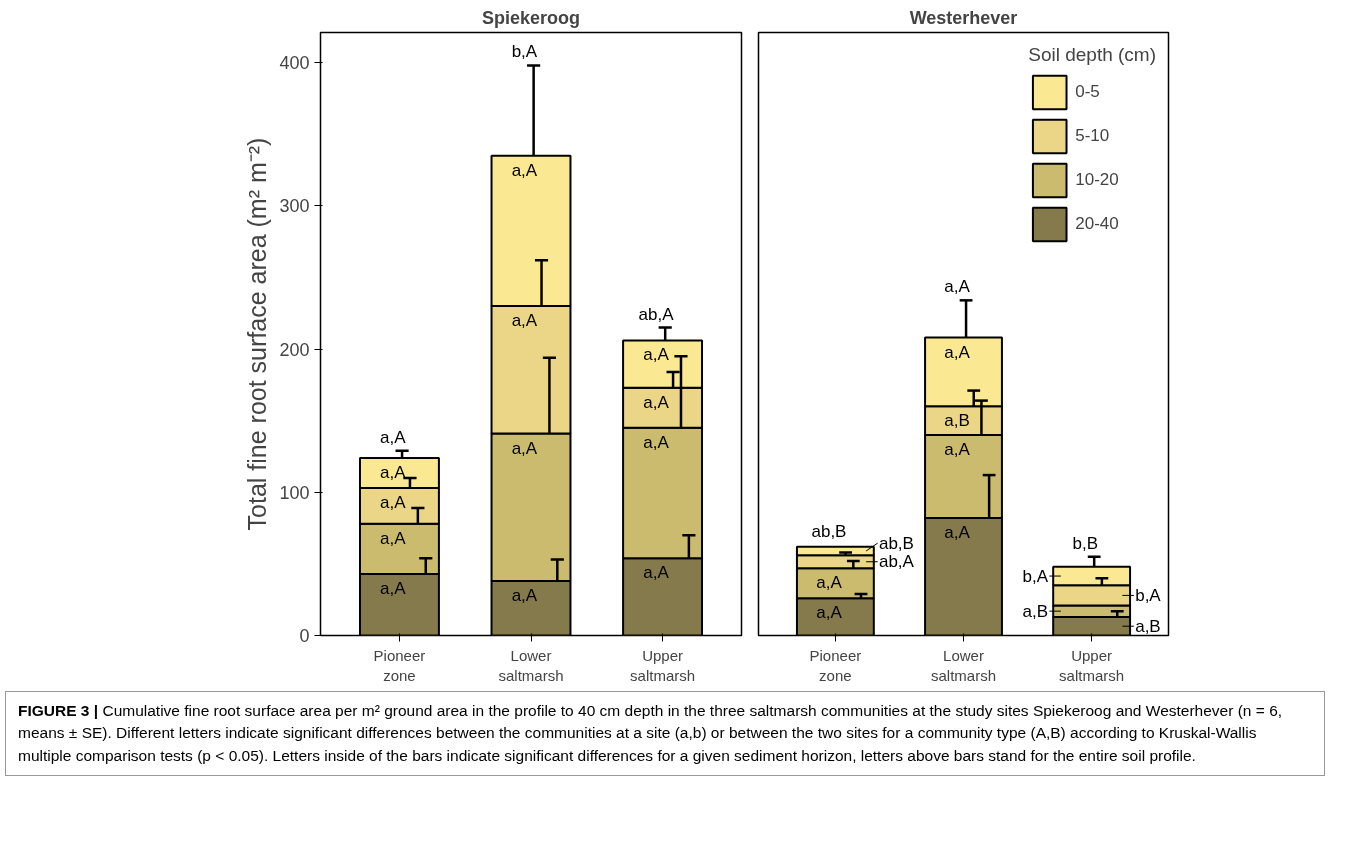 Image resolution: width=1357 pixels, height=858 pixels. What do you see at coordinates (1092, 136) in the screenshot?
I see `legend-label: 5-10` at bounding box center [1092, 136].